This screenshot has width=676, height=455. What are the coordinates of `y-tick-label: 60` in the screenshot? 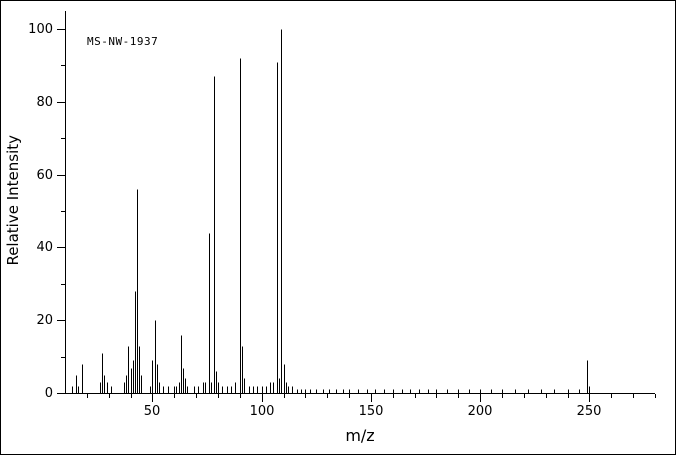 It's located at (44, 175).